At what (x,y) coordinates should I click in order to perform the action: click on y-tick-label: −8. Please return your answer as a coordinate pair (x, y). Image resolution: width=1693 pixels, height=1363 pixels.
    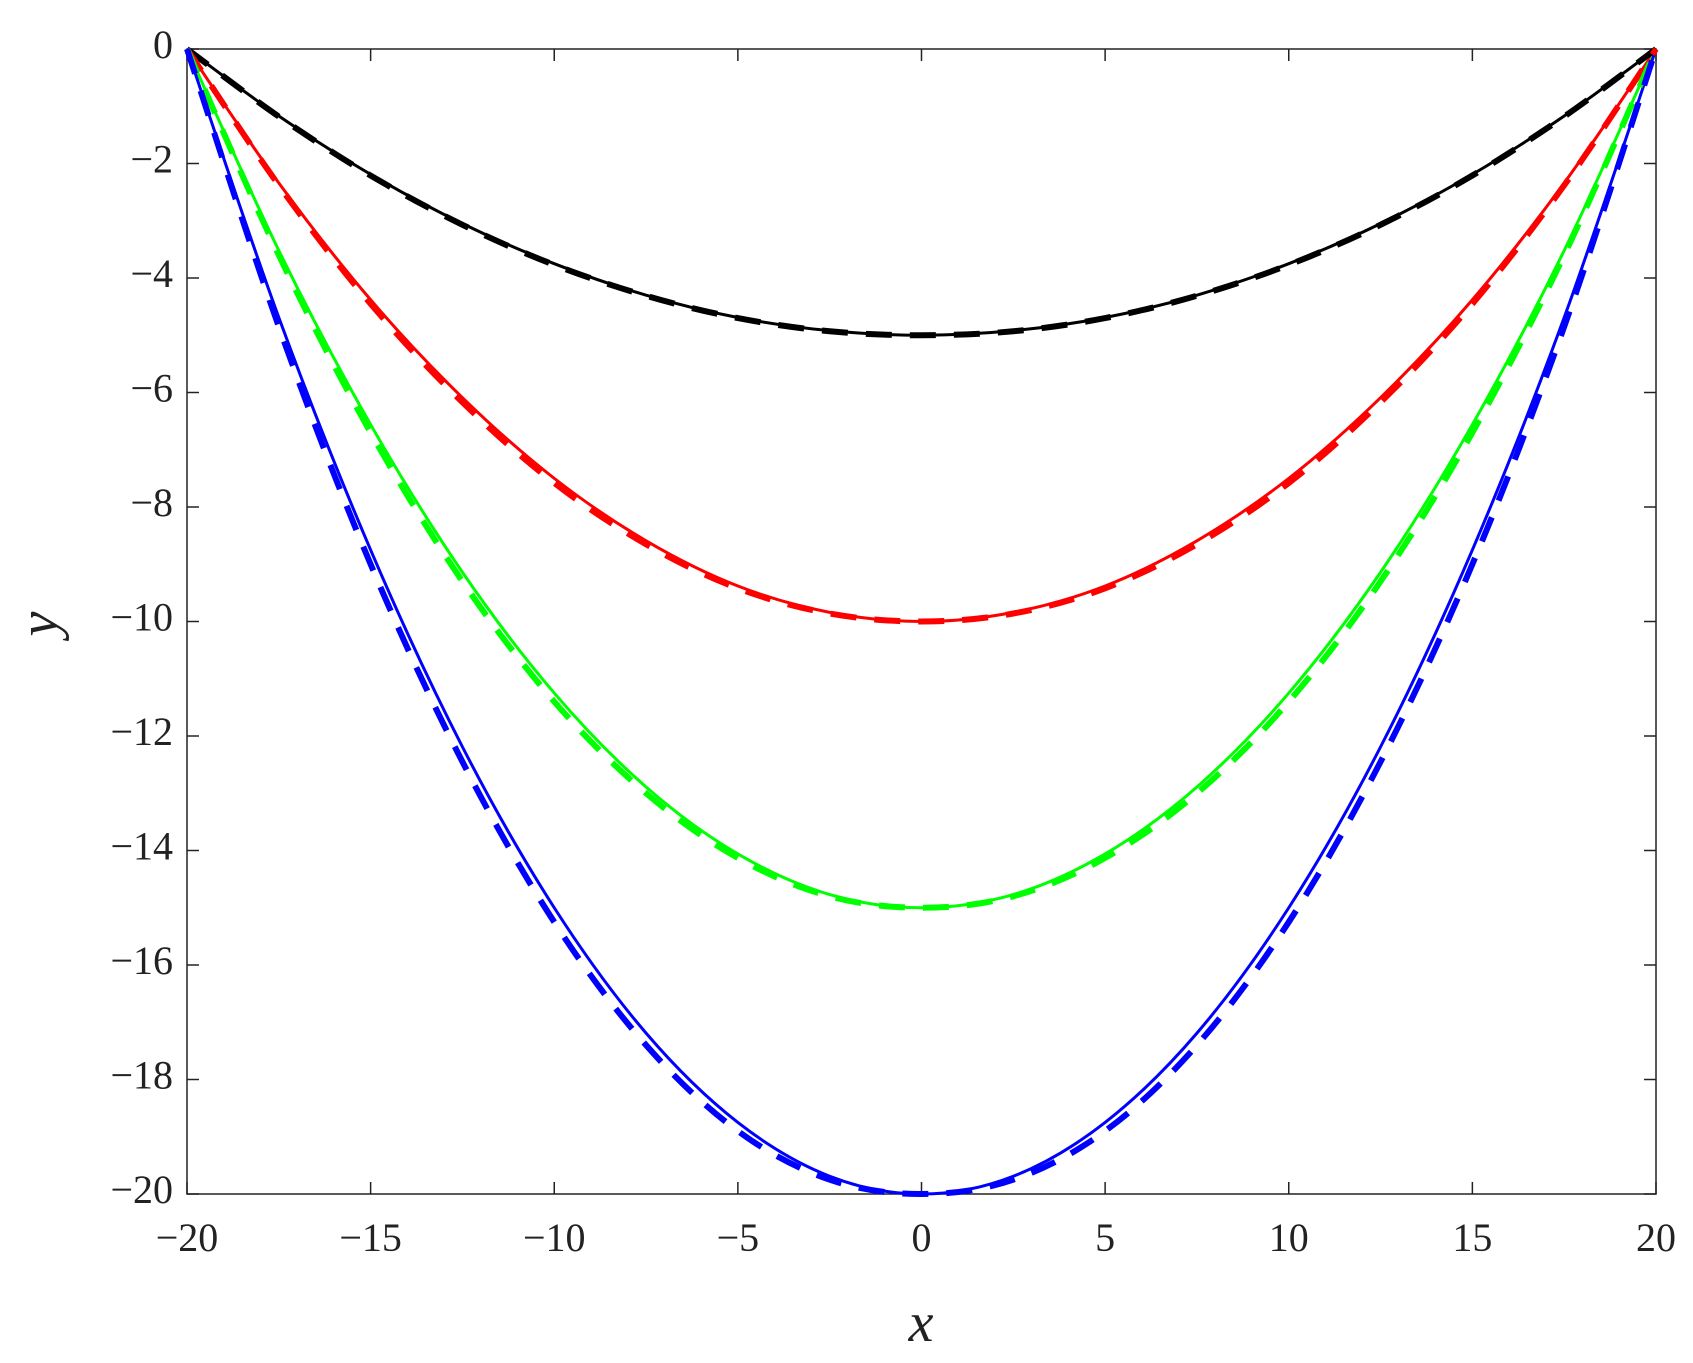
    Looking at the image, I should click on (151, 502).